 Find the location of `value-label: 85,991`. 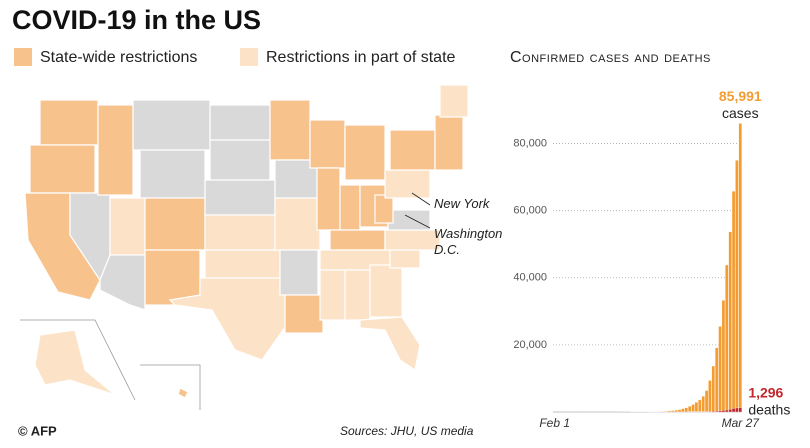

value-label: 85,991 is located at coordinates (740, 96).